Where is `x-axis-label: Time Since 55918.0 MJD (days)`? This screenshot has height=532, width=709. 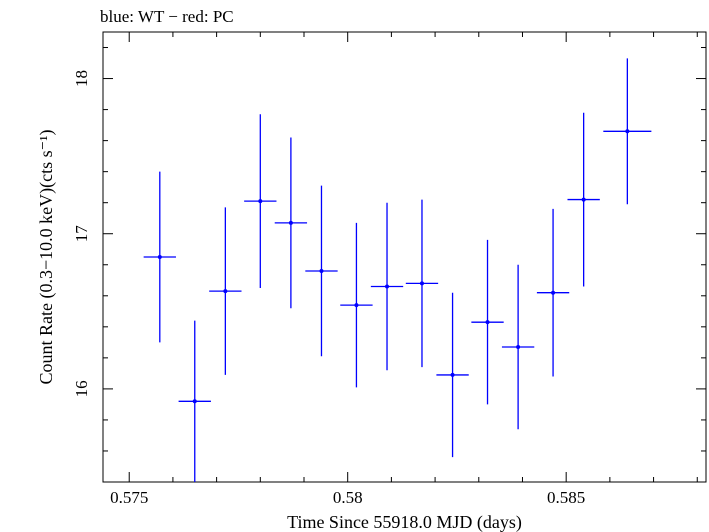
x-axis-label: Time Since 55918.0 MJD (days) is located at coordinates (404, 522).